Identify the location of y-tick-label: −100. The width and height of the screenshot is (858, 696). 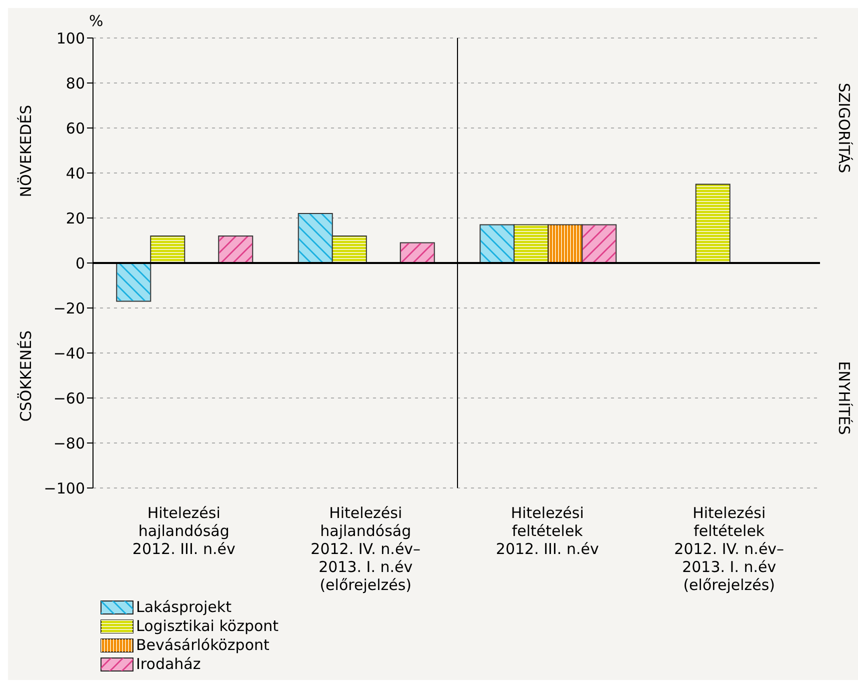
(64, 488).